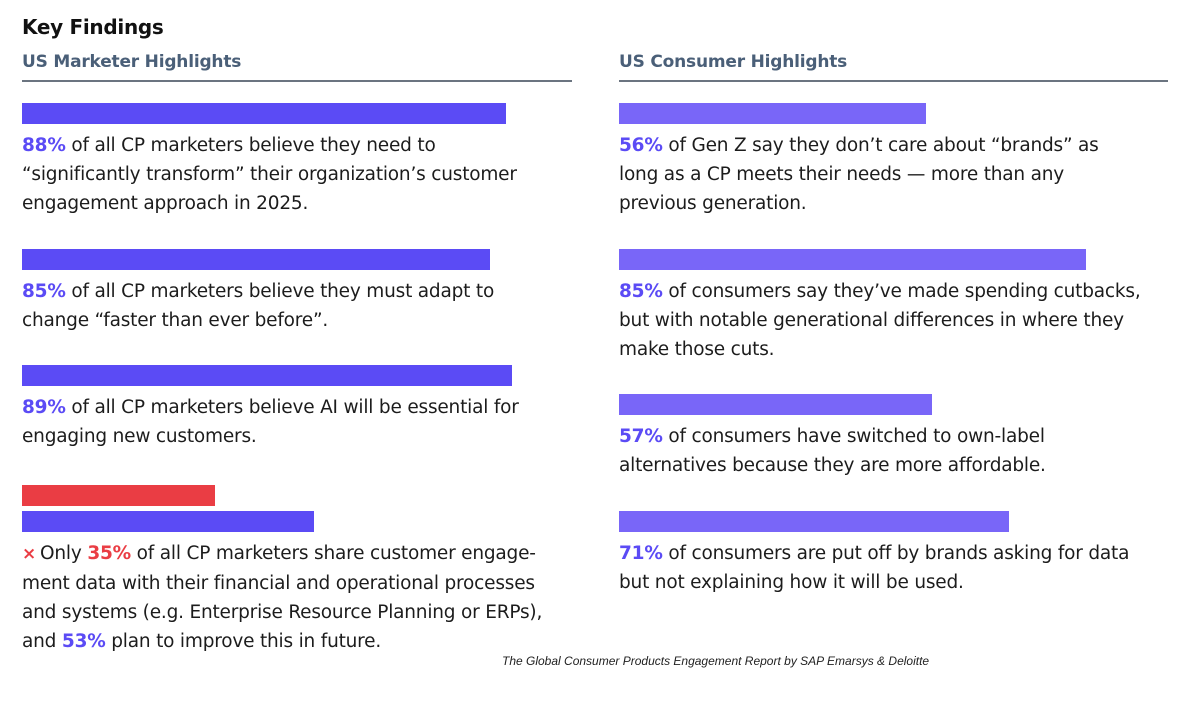 Image resolution: width=1202 pixels, height=706 pixels. What do you see at coordinates (132, 62) in the screenshot?
I see `marketer-highlights-heading: US Marketer Highlights` at bounding box center [132, 62].